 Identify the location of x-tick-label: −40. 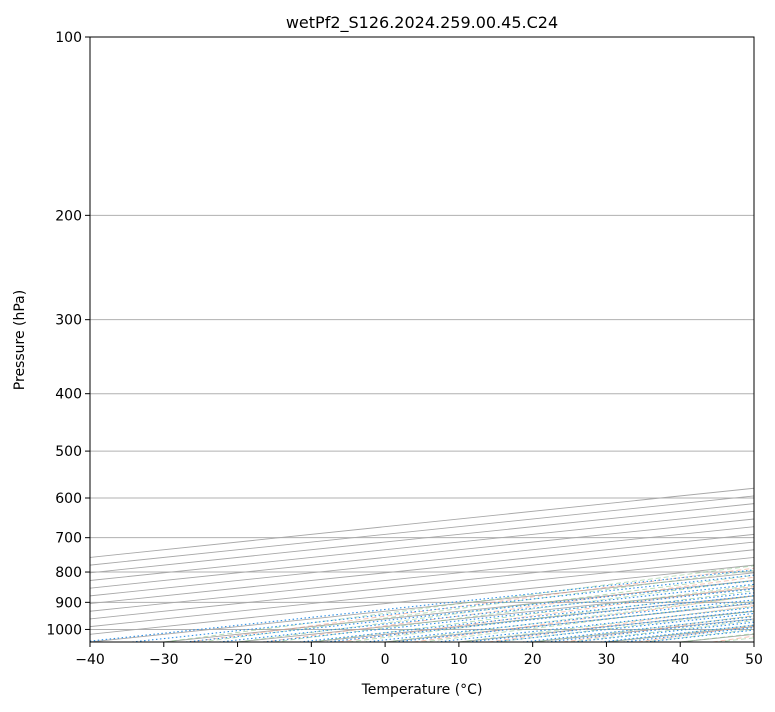
(90, 660).